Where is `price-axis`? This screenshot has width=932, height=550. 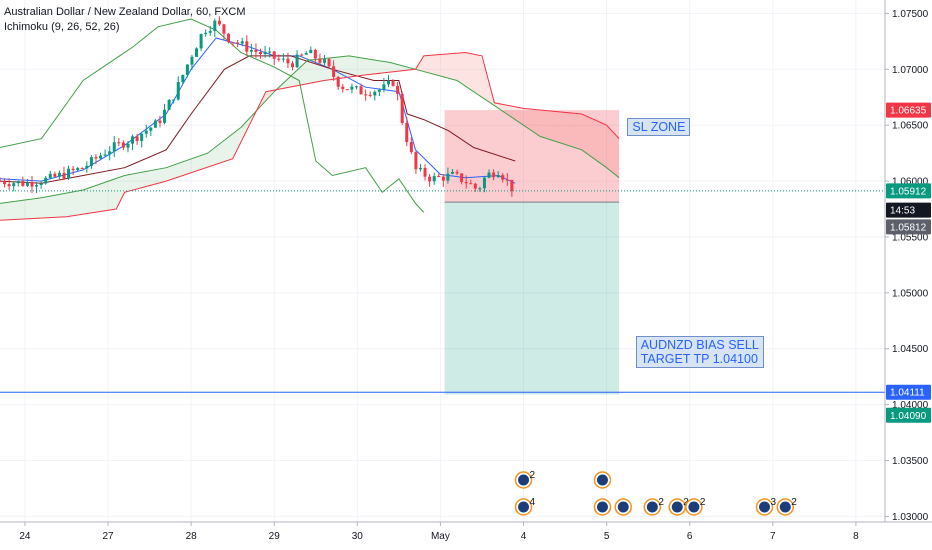
price-axis is located at coordinates (908, 275).